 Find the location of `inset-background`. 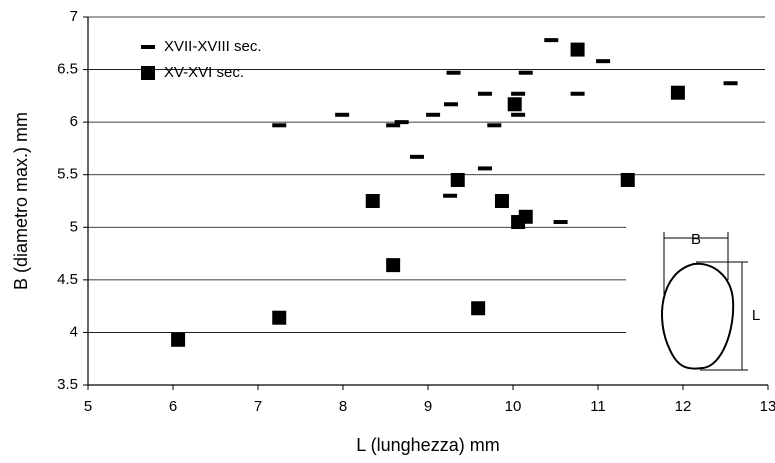

inset-background is located at coordinates (697, 304).